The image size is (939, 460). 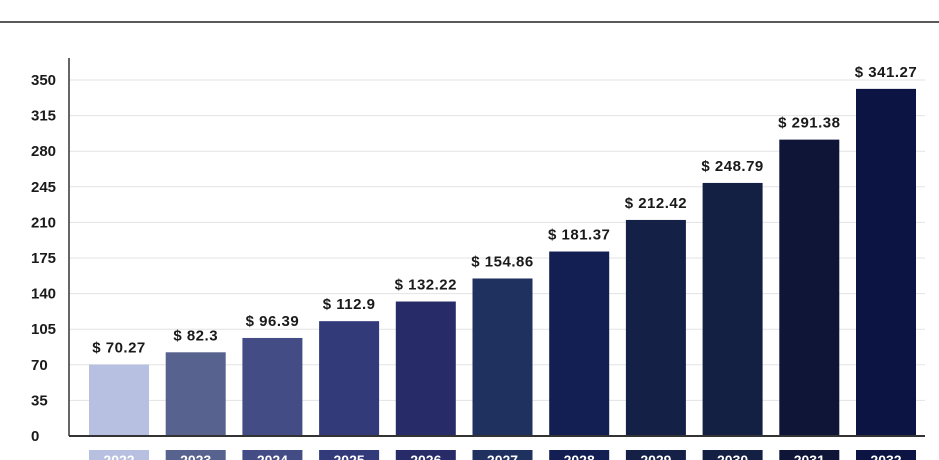 I want to click on data-label: $ 154.86, so click(x=502, y=261).